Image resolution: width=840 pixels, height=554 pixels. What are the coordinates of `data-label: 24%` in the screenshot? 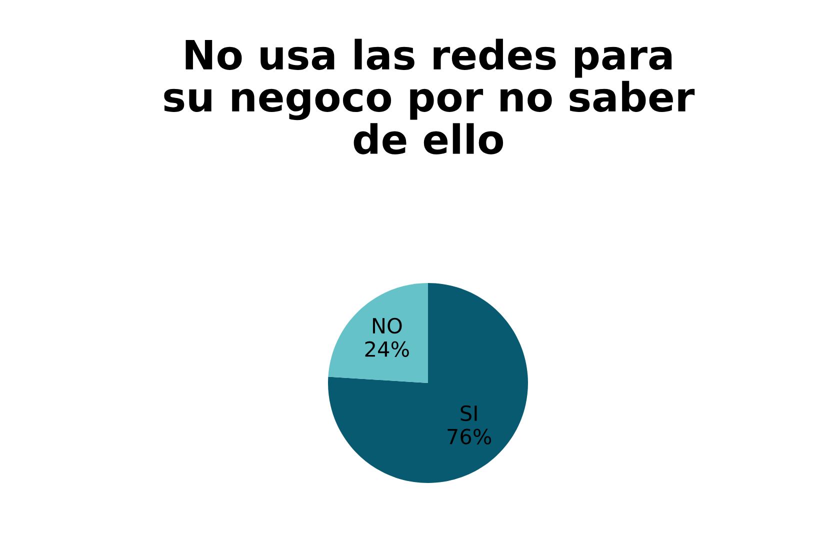 It's located at (387, 349).